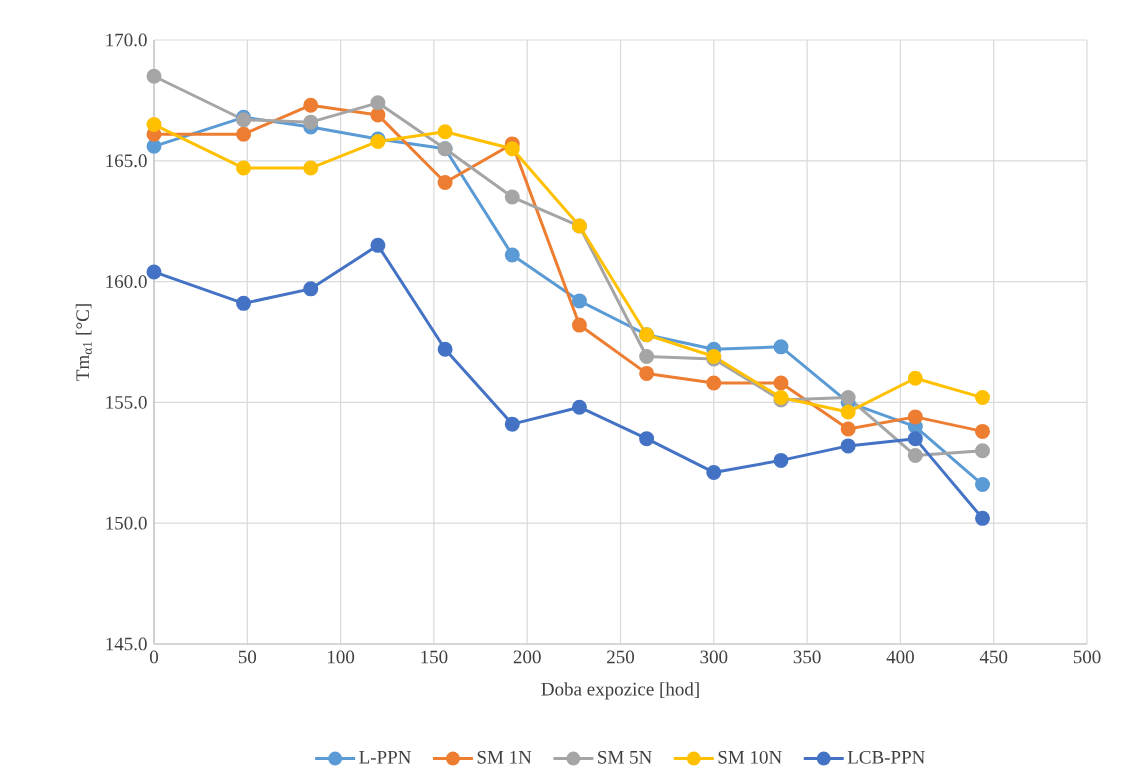  What do you see at coordinates (126, 40) in the screenshot?
I see `y-tick-label: 170.0` at bounding box center [126, 40].